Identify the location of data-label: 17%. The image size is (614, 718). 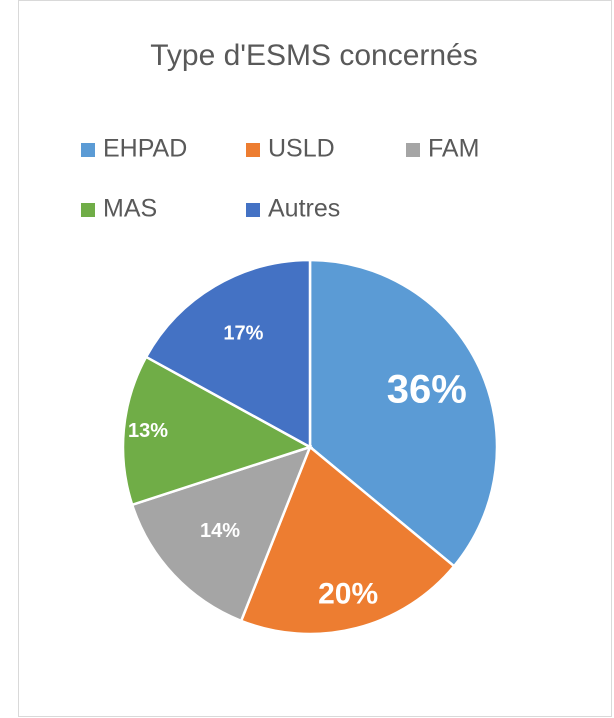
(243, 334).